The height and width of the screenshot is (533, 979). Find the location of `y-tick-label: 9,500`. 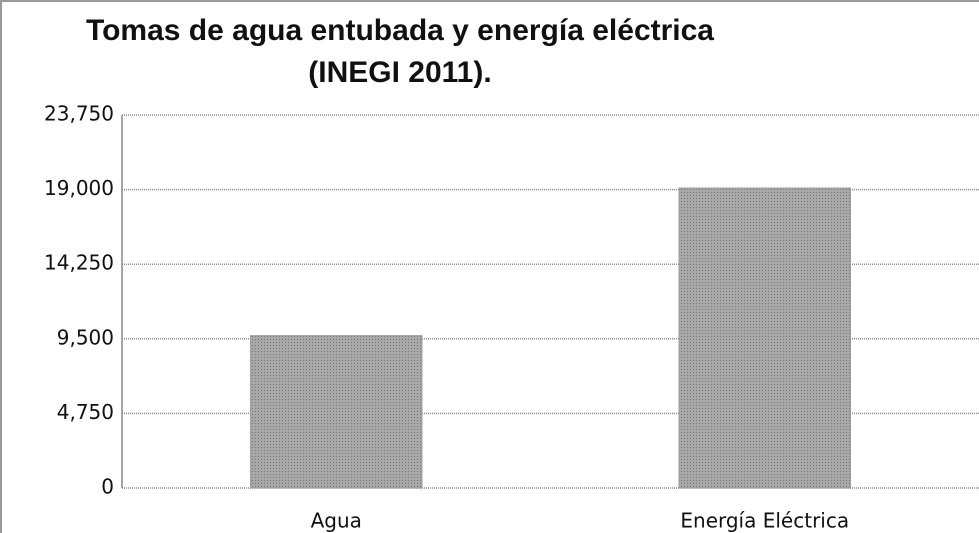

y-tick-label: 9,500 is located at coordinates (85, 337).